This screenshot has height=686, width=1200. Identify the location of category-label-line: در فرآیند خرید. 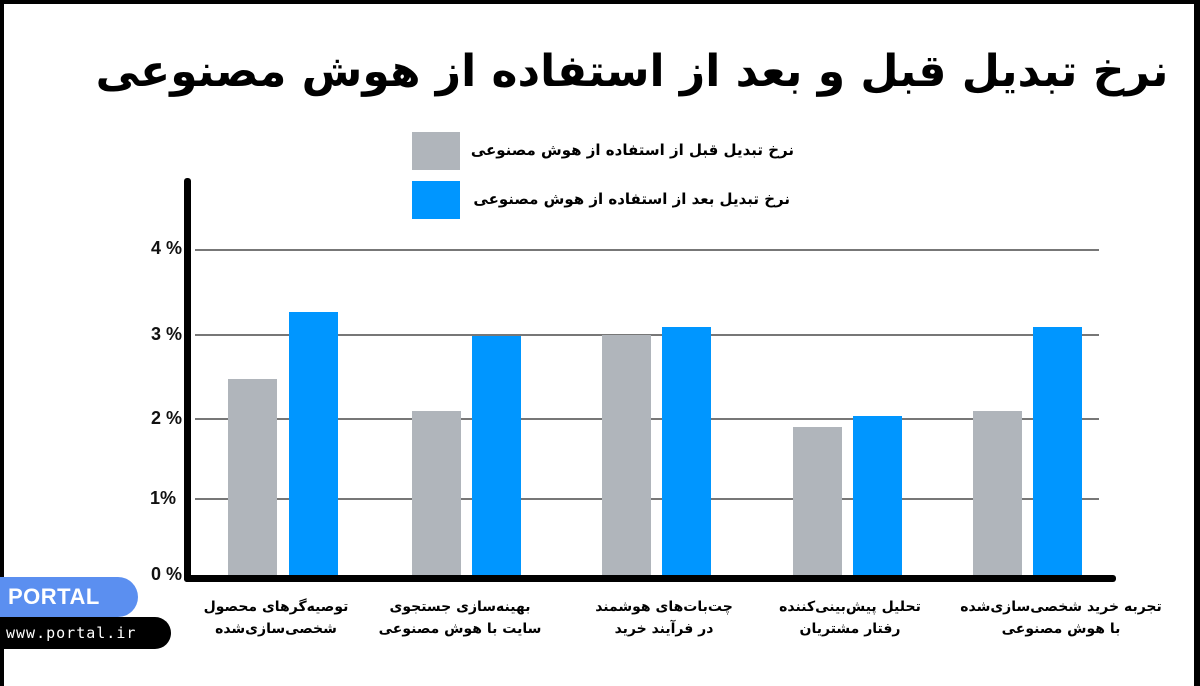
(664, 629).